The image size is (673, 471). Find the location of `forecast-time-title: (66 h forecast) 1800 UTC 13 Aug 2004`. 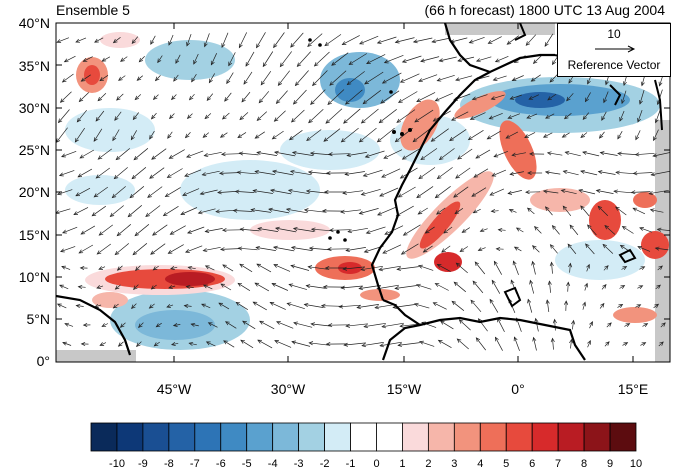

forecast-time-title: (66 h forecast) 1800 UTC 13 Aug 2004 is located at coordinates (544, 10).